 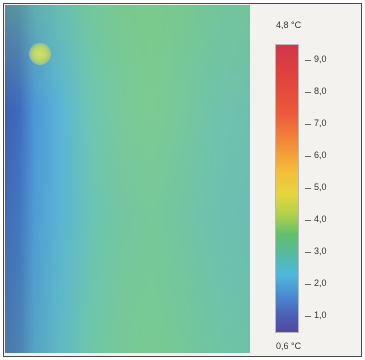 I want to click on scale-tick-label: 3,0, so click(x=320, y=251).